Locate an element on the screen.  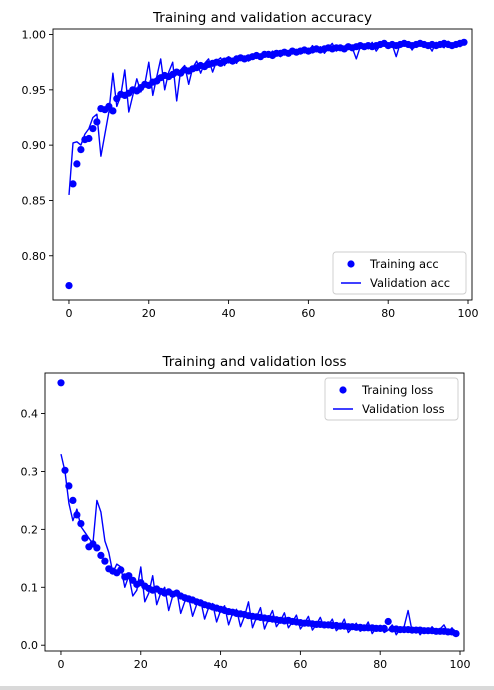
legend-label: Validation acc is located at coordinates (410, 283).